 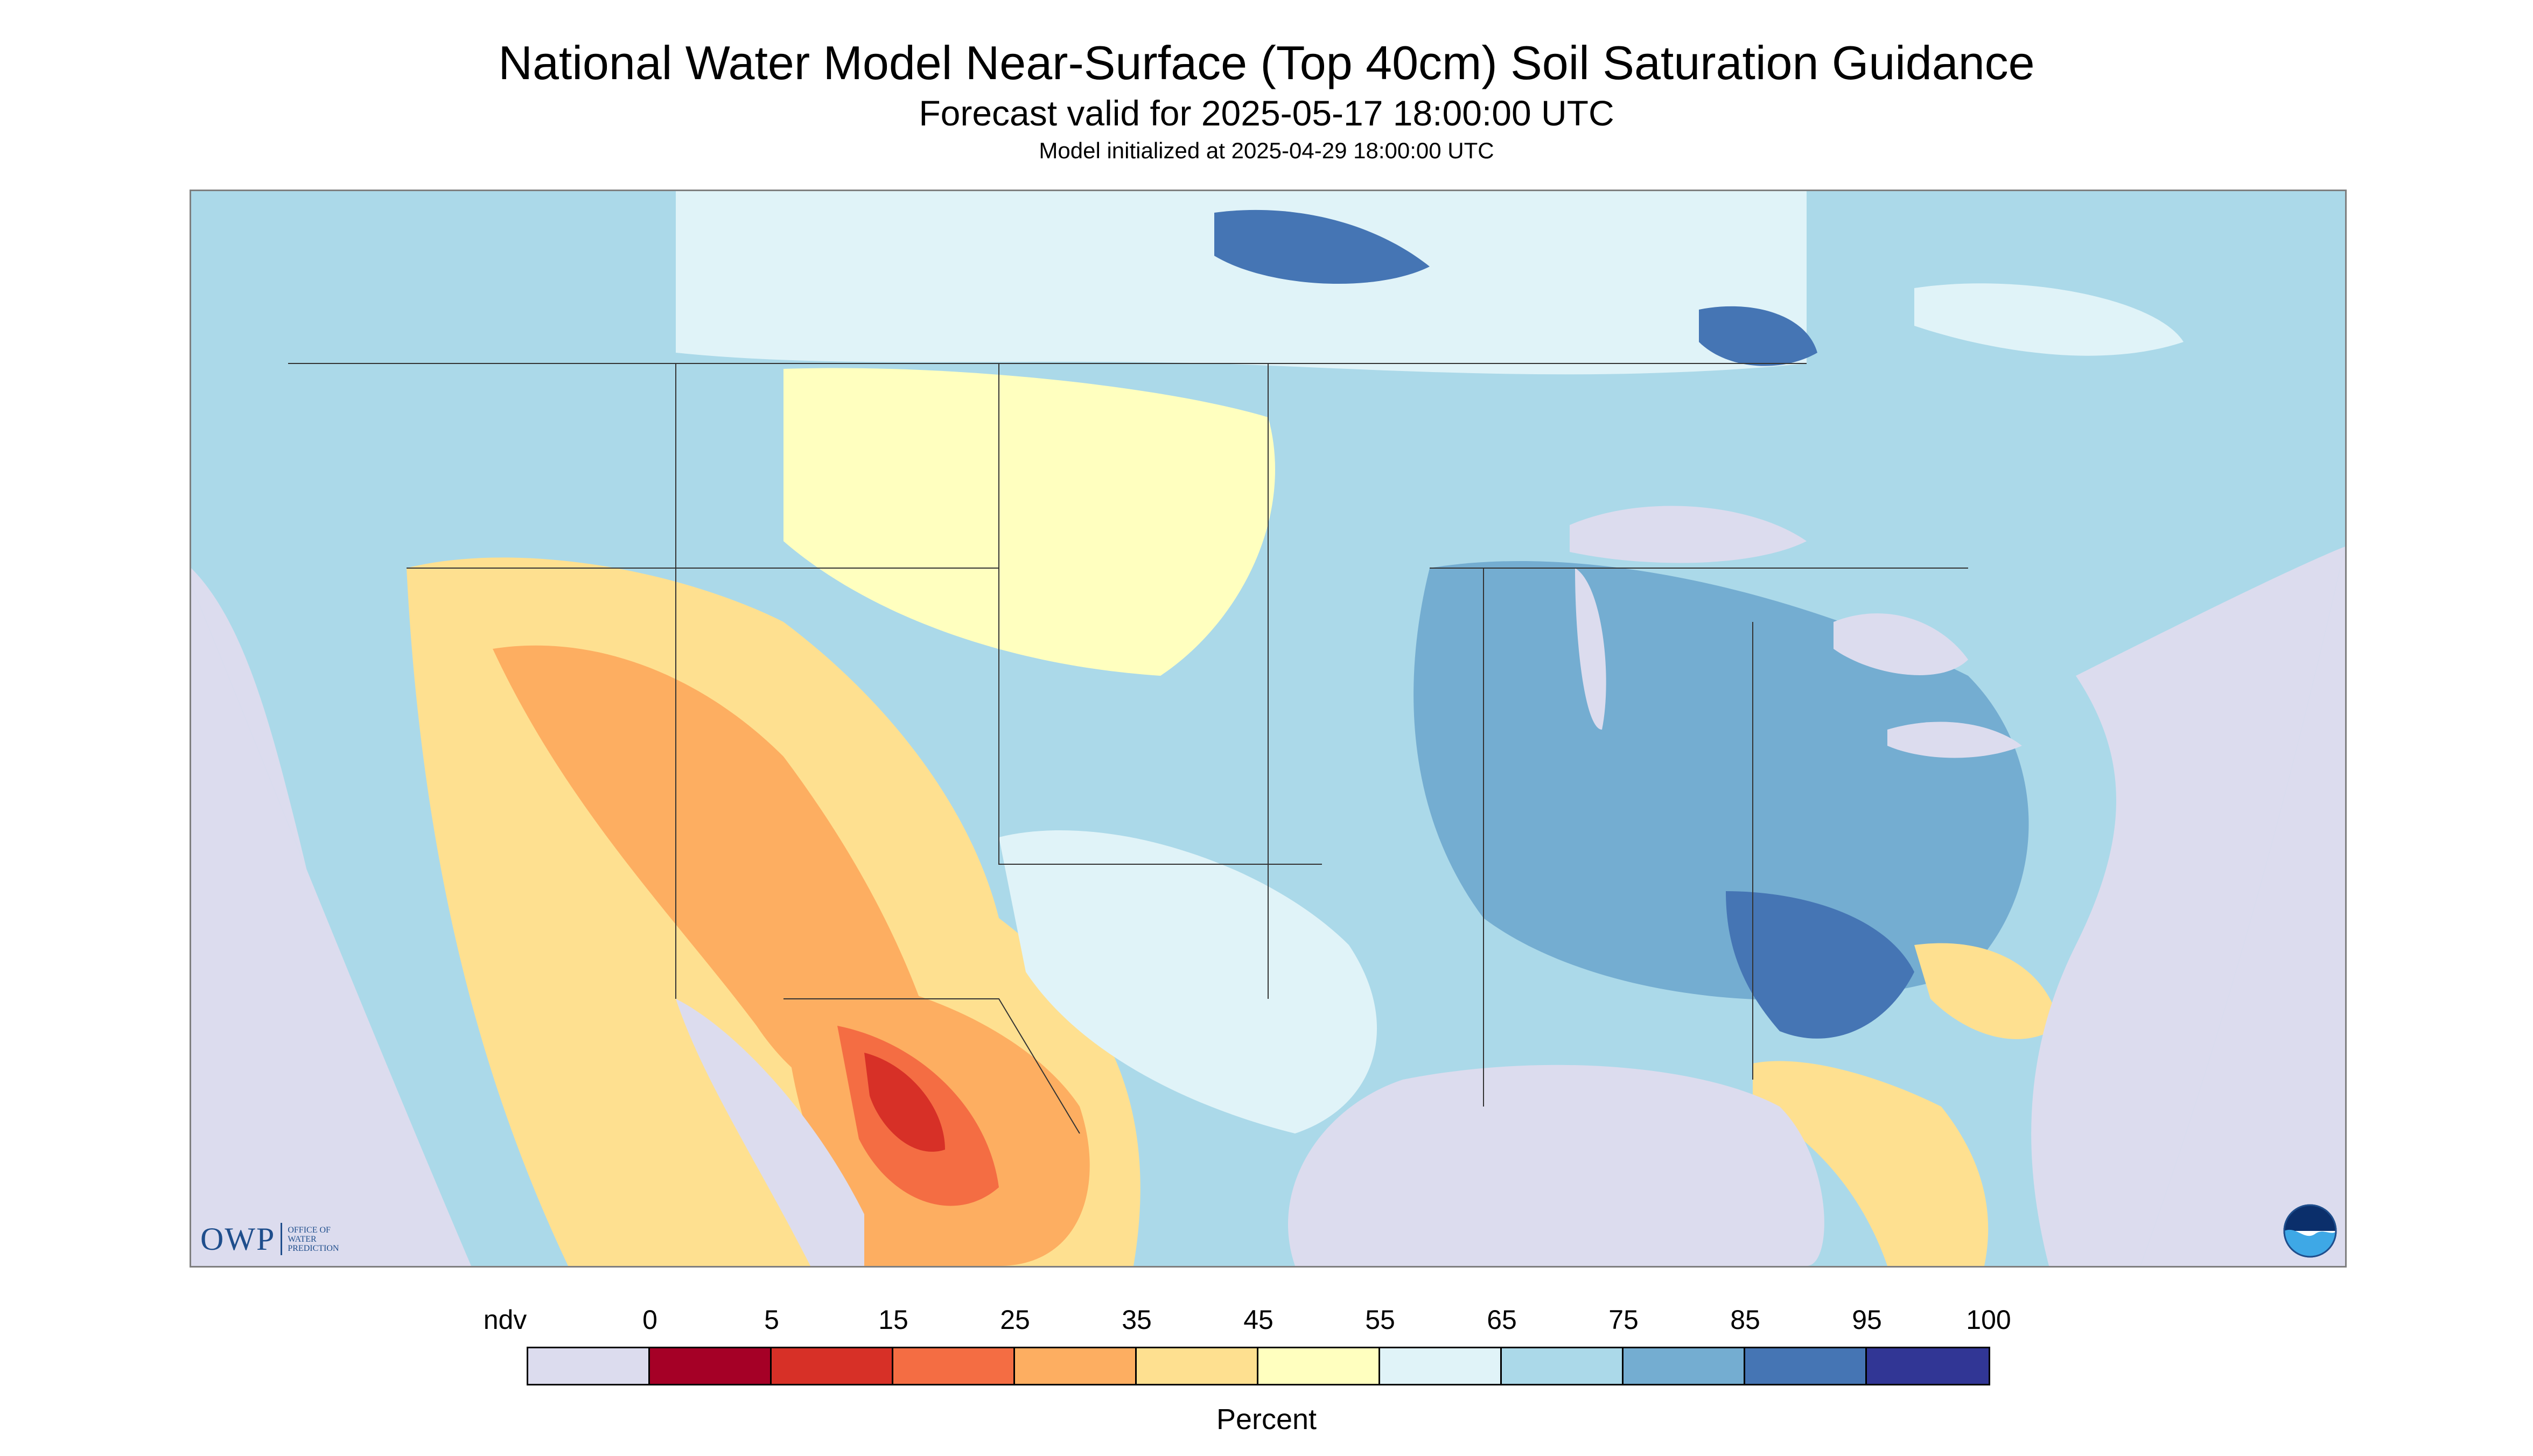 What do you see at coordinates (770, 1132) in the screenshot?
I see `gulf-of-california` at bounding box center [770, 1132].